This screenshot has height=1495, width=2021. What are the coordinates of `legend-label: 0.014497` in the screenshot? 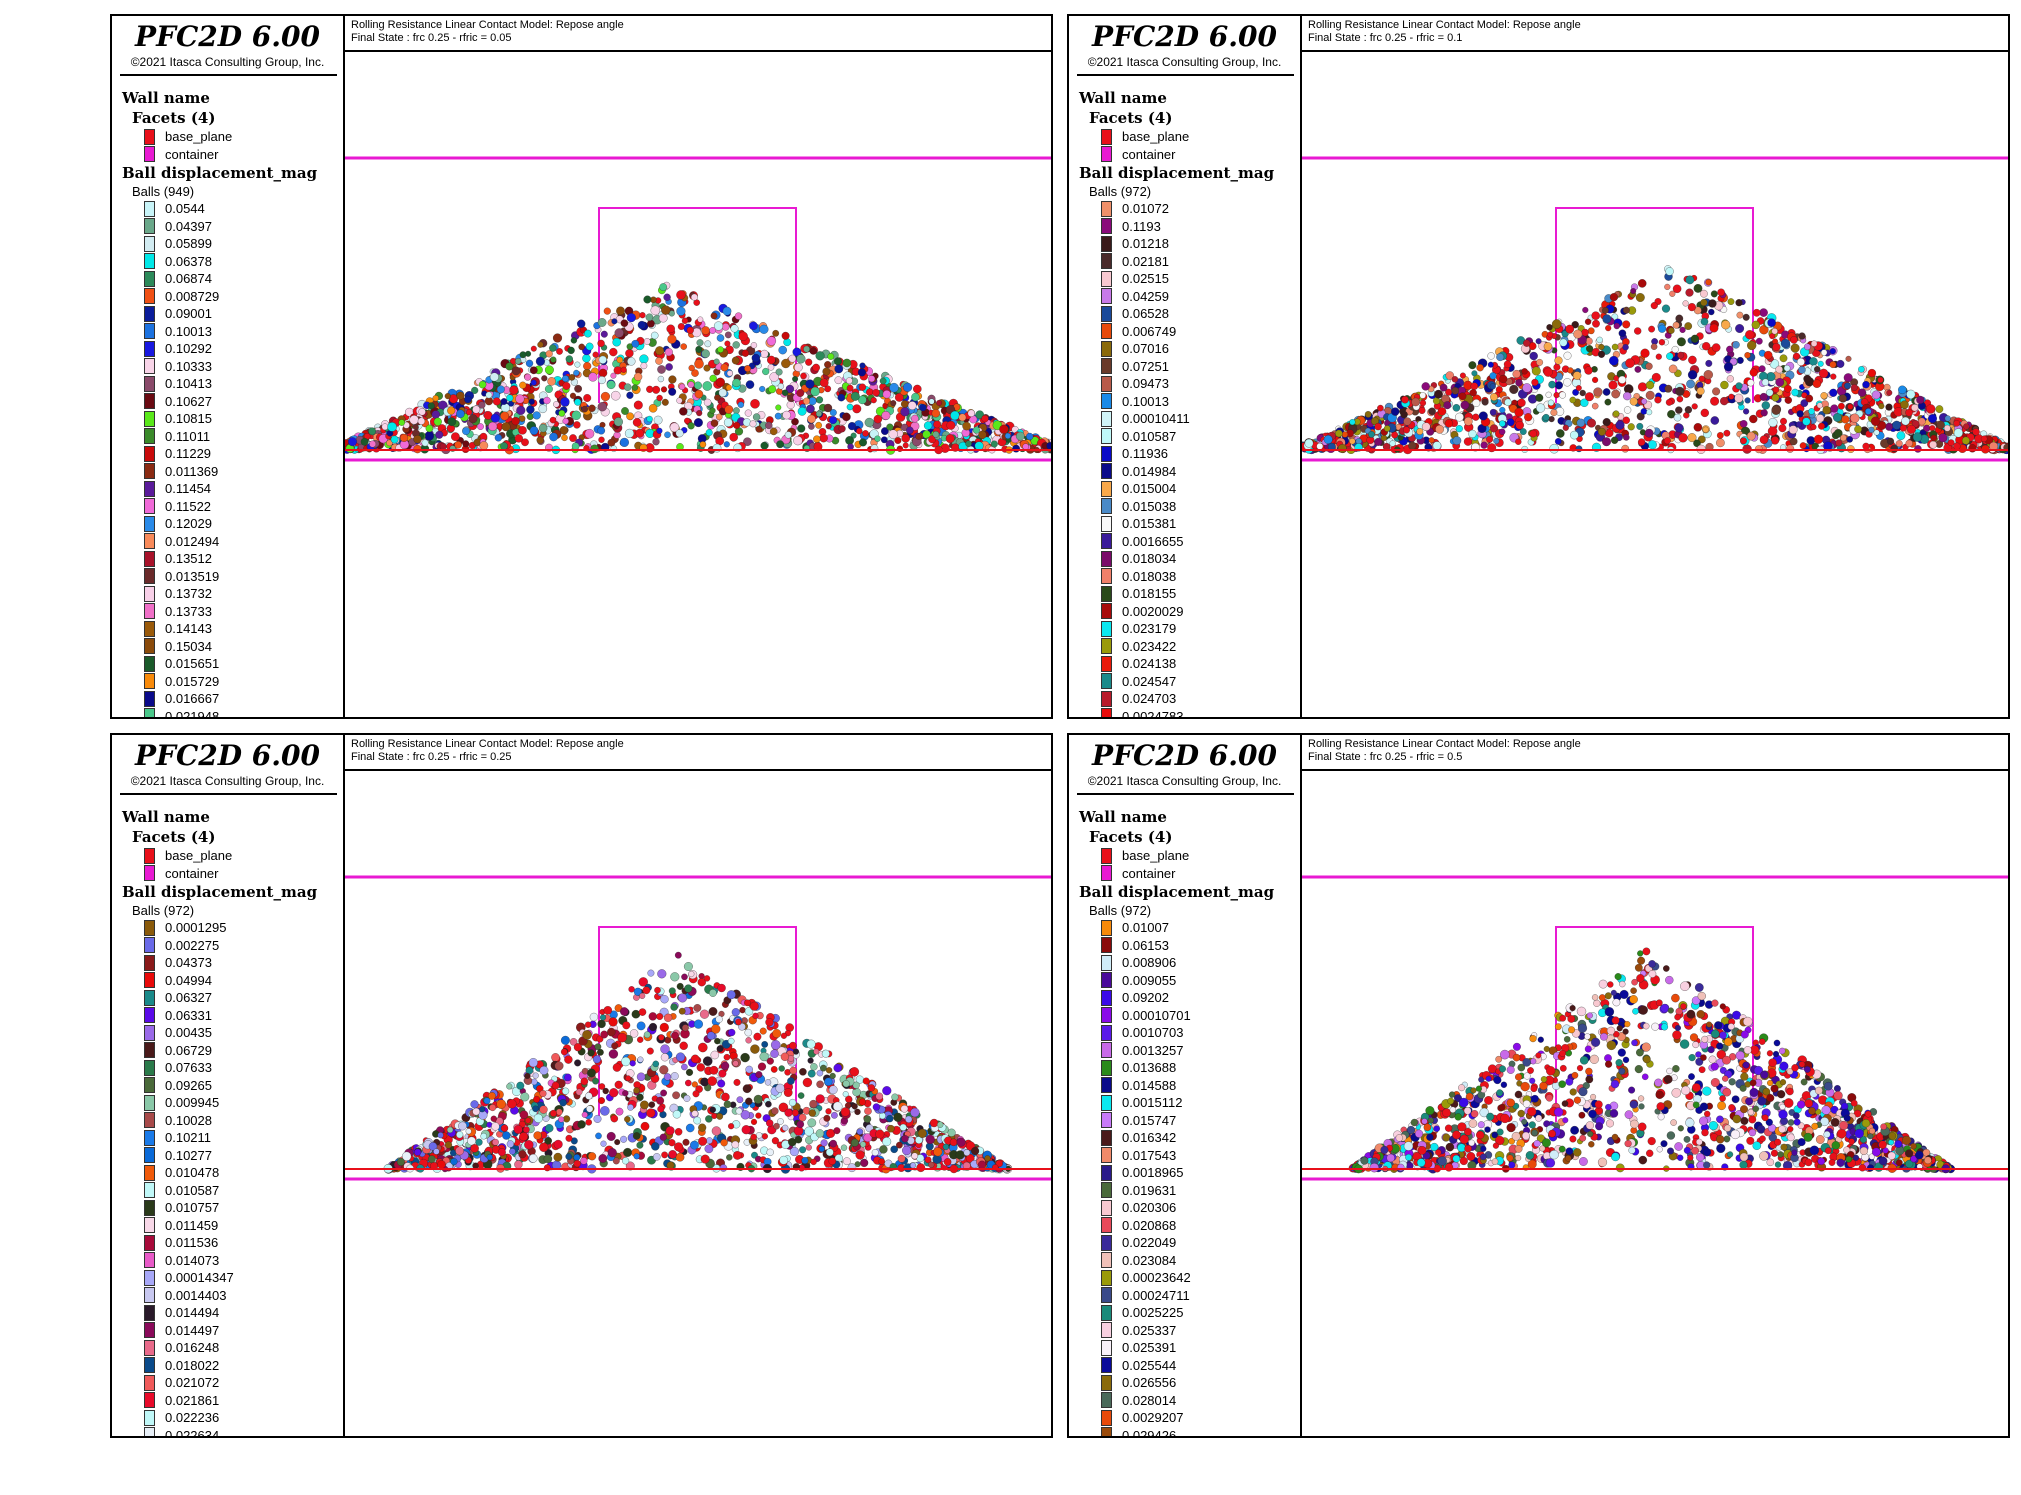 It's located at (192, 1330).